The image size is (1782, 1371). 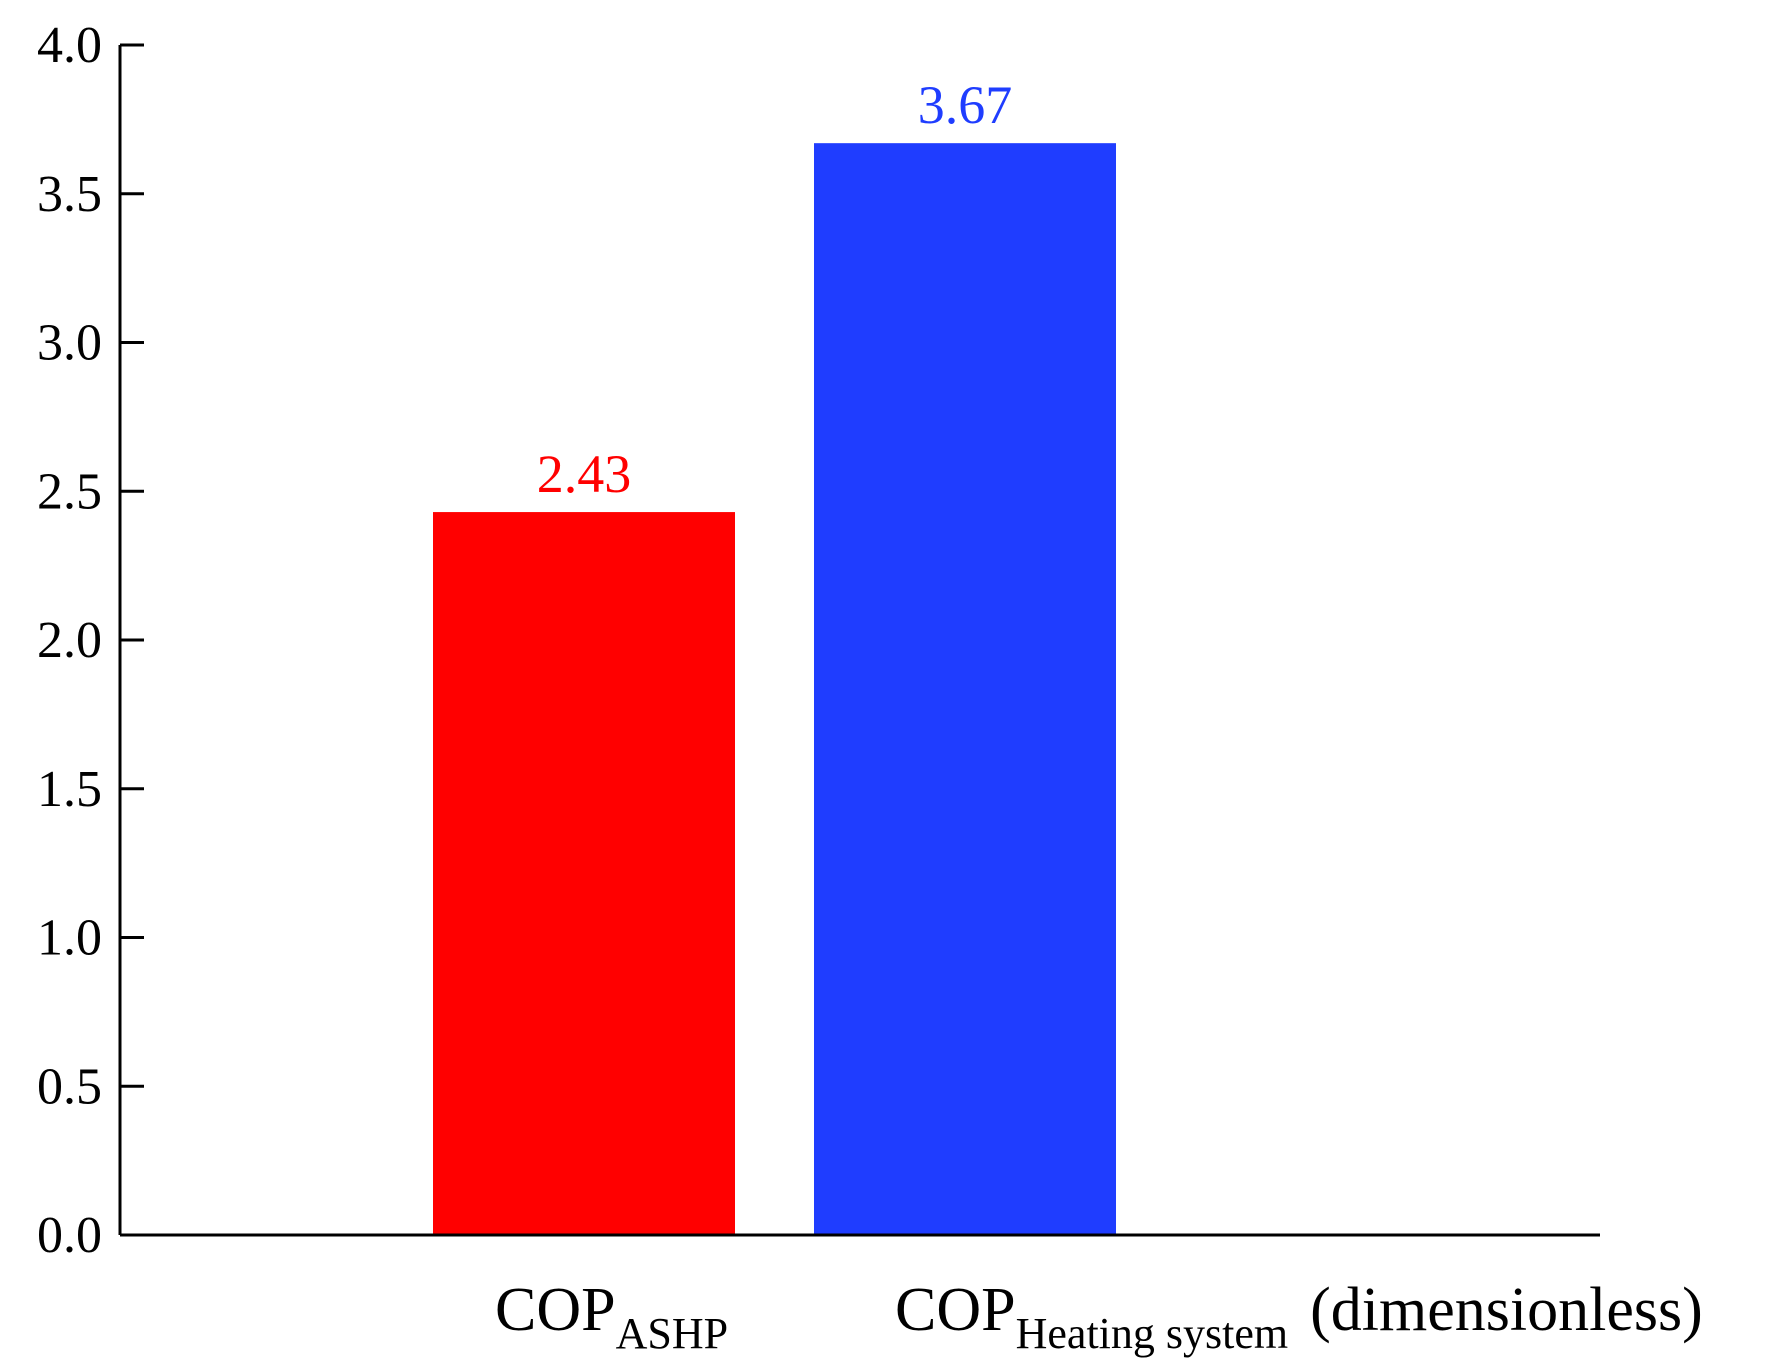 I want to click on category-label: COPHeating system, so click(x=1091, y=1317).